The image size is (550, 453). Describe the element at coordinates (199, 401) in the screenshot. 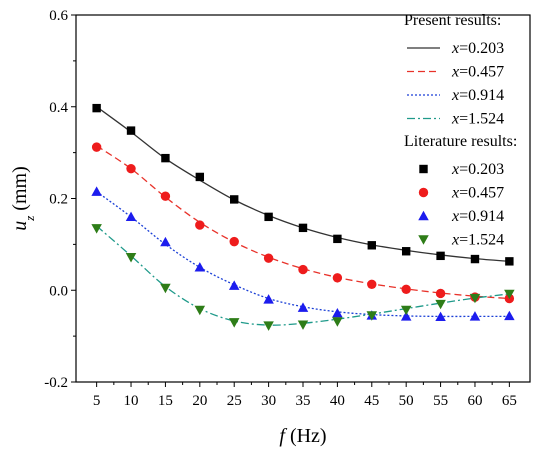

I see `x-tick-label: 20` at that location.